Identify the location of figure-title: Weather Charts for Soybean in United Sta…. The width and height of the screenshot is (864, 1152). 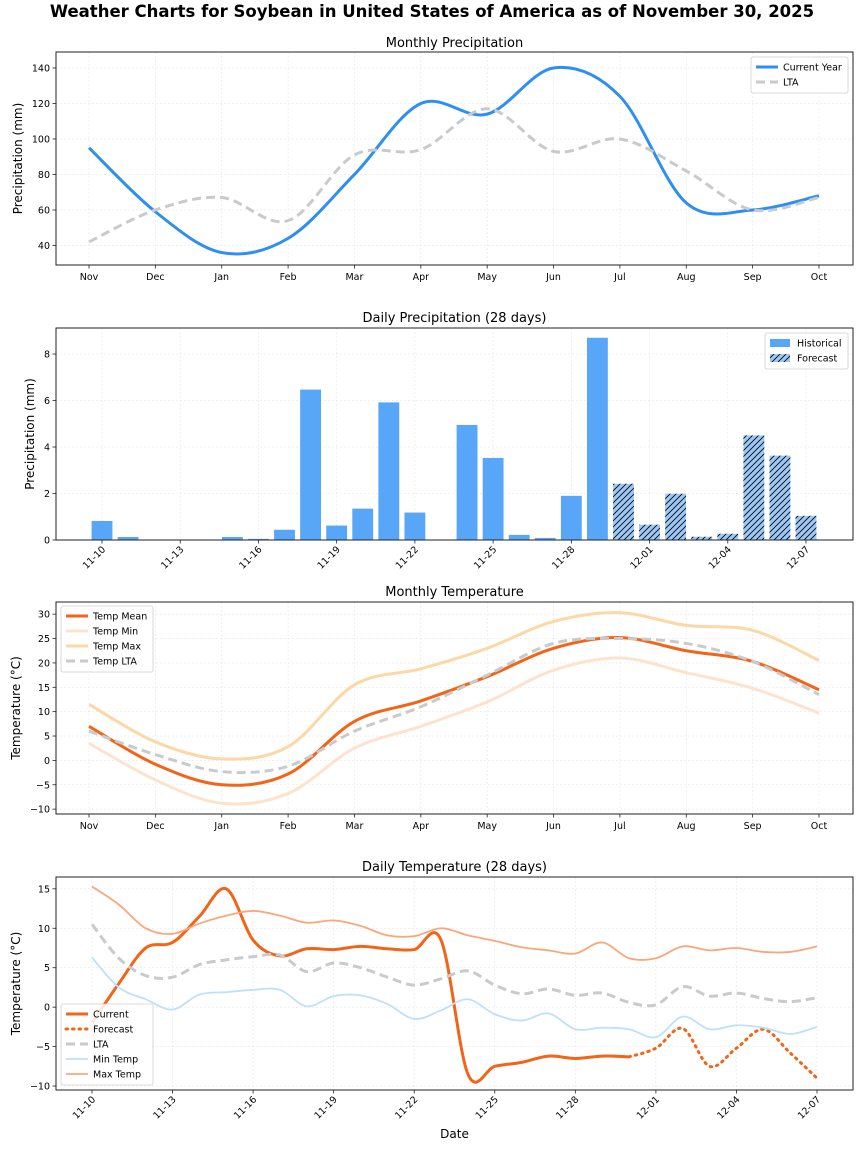
(432, 11).